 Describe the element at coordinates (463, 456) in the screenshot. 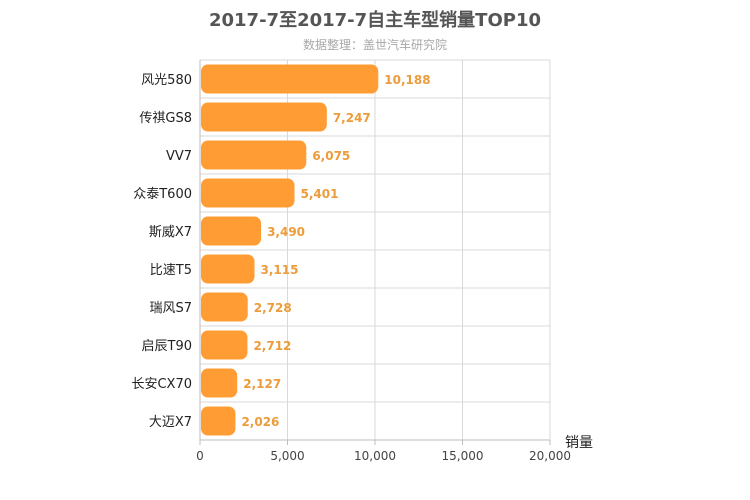

I see `x-tick-label: 15,000` at that location.